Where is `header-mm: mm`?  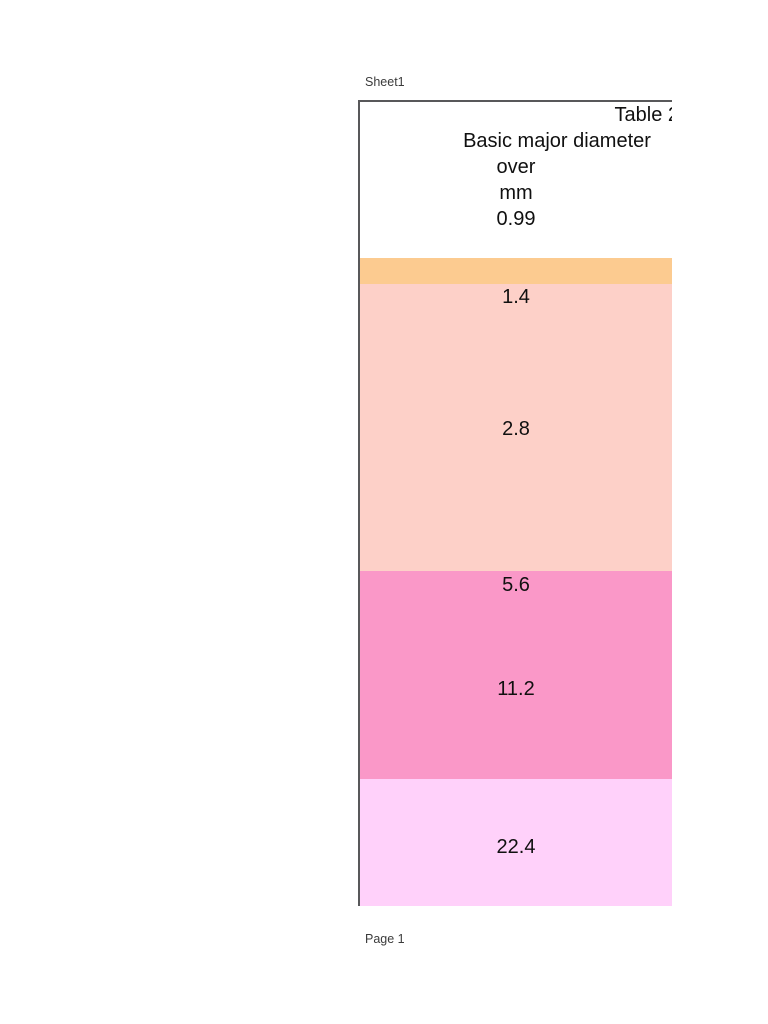
header-mm: mm is located at coordinates (516, 193).